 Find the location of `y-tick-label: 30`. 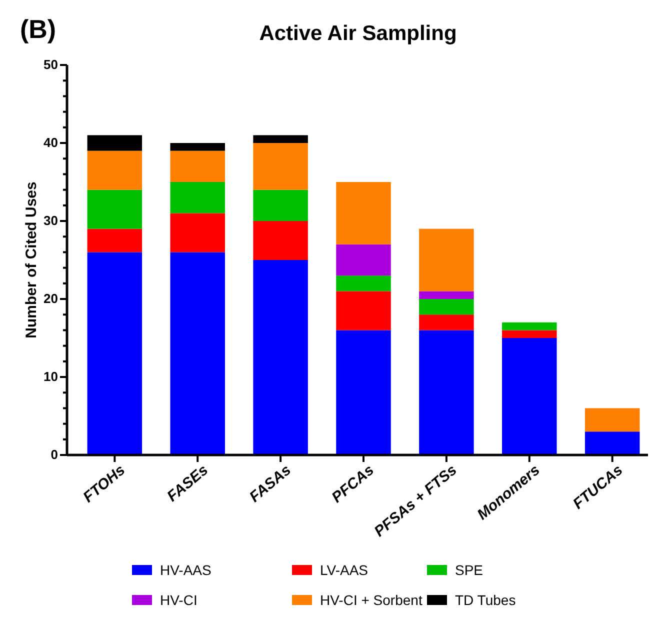

y-tick-label: 30 is located at coordinates (51, 220).